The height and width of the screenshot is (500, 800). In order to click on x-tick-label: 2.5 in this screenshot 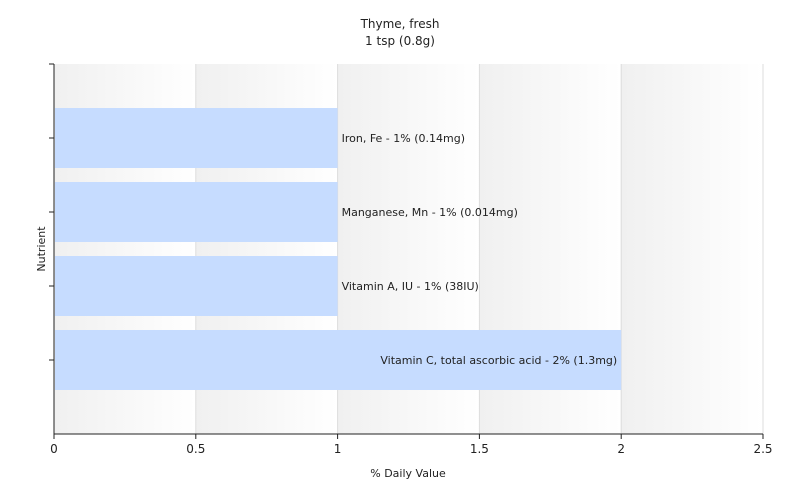, I will do `click(762, 449)`.